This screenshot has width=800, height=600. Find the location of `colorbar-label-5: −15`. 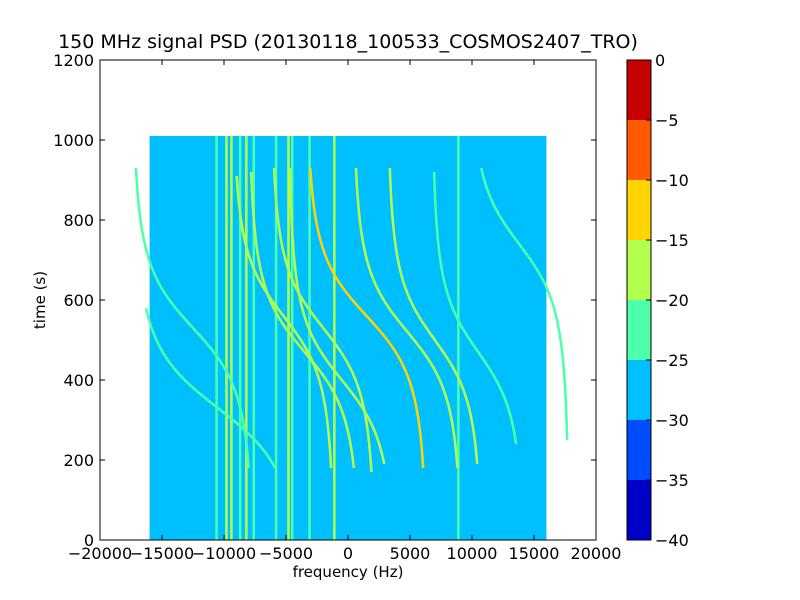

colorbar-label-5: −15 is located at coordinates (672, 240).